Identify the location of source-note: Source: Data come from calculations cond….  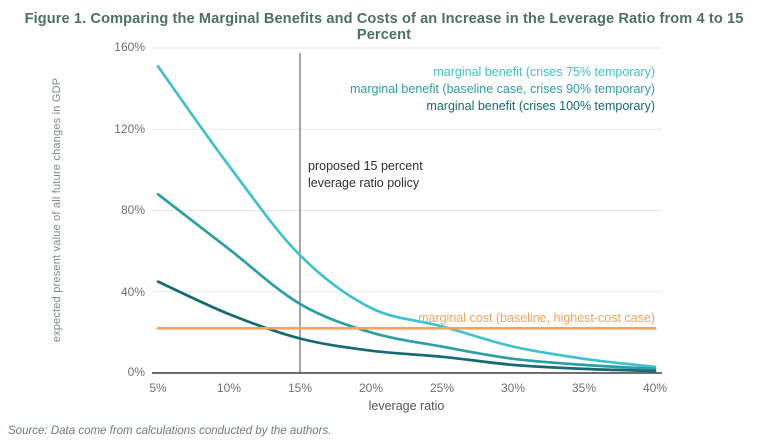
(170, 431).